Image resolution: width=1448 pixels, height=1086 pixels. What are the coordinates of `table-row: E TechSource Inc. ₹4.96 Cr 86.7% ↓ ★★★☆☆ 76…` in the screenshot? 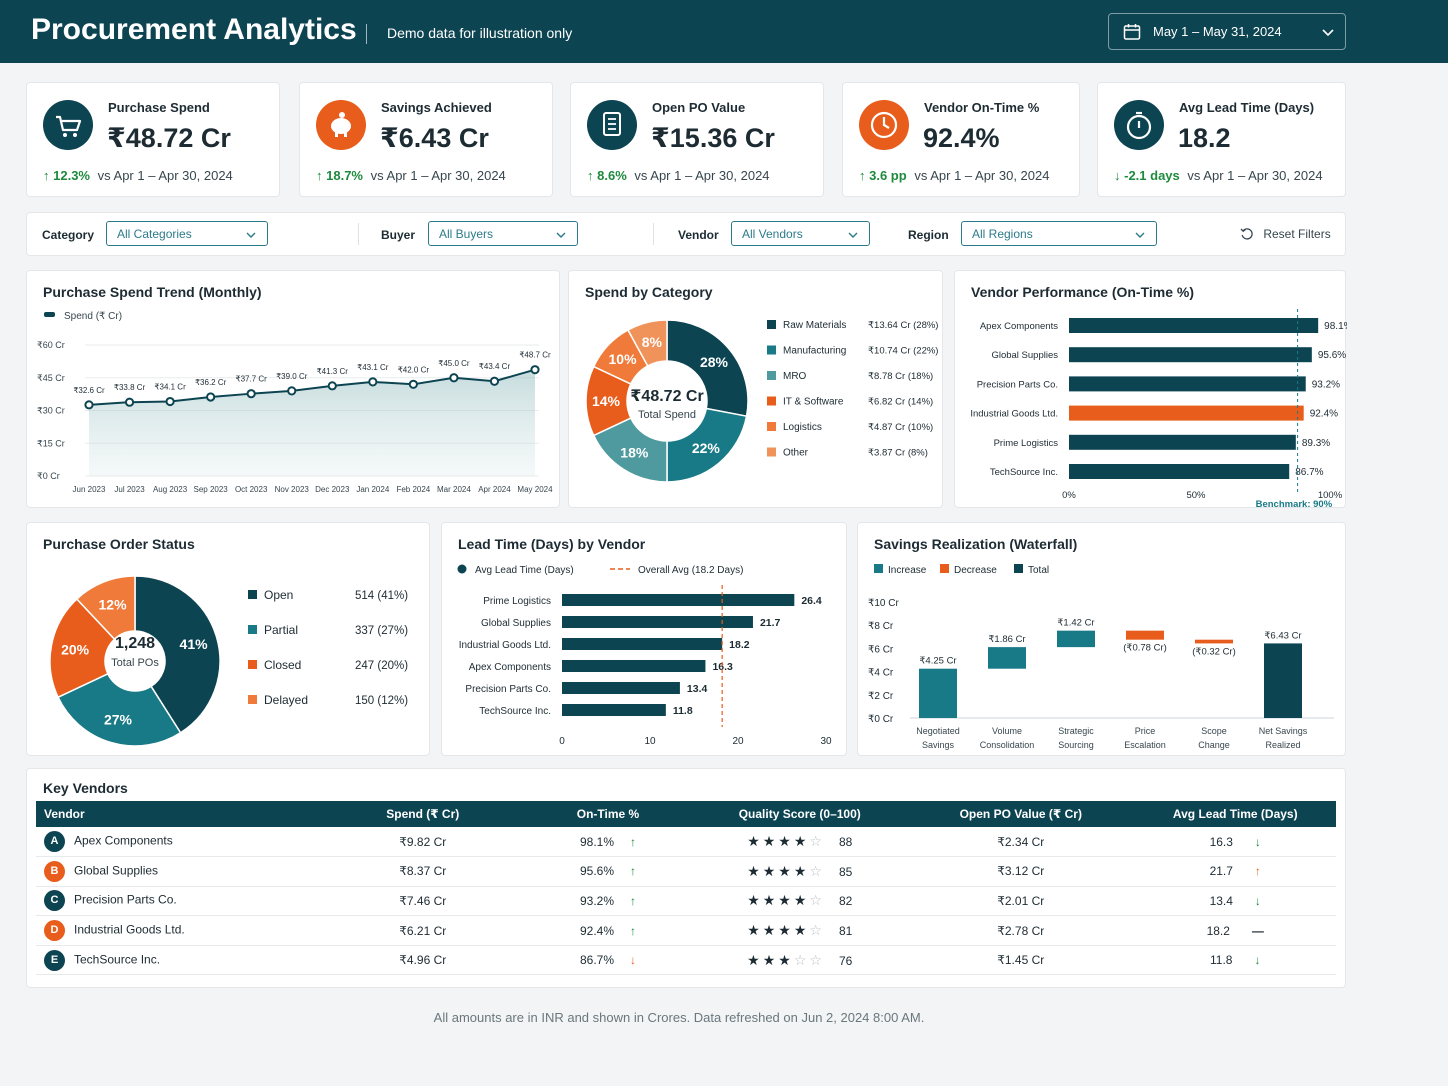 It's located at (686, 960).